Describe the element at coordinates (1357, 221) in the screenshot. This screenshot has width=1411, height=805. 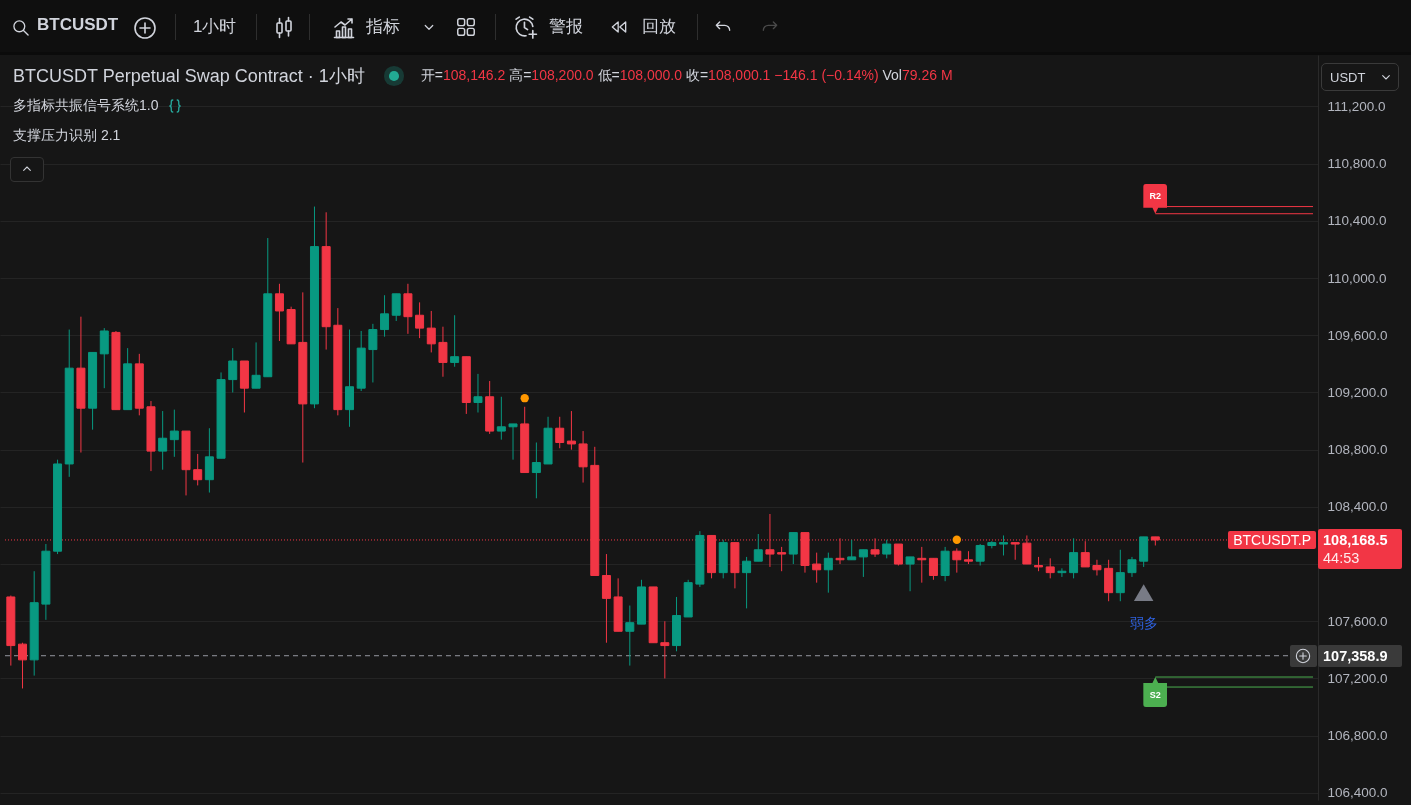
I see `y-tick-label: 110,400.0` at that location.